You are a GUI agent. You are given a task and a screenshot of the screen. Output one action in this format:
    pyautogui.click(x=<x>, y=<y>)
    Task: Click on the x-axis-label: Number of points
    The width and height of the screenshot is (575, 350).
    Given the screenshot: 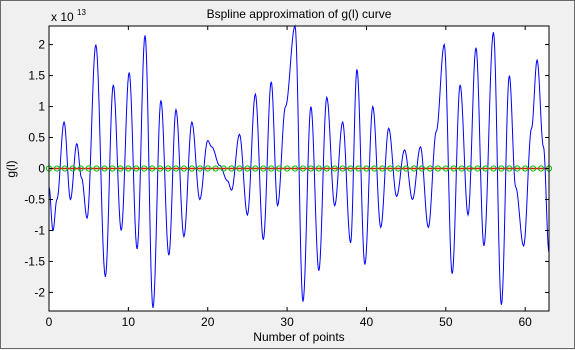 What is the action you would take?
    pyautogui.click(x=298, y=337)
    